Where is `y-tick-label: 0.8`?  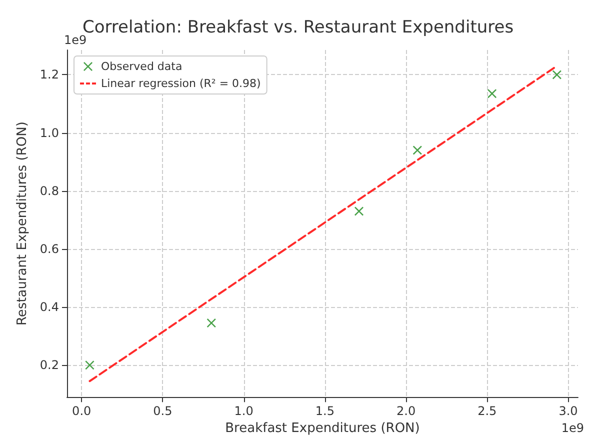 y-tick-label: 0.8 is located at coordinates (49, 191).